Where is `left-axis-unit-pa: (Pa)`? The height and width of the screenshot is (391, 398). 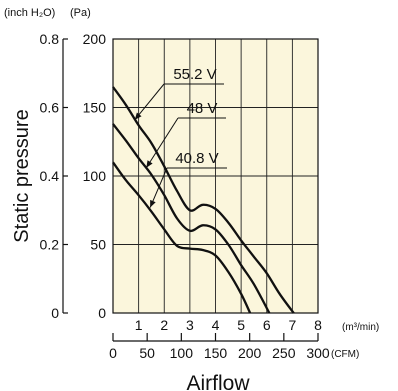 left-axis-unit-pa: (Pa) is located at coordinates (80, 13).